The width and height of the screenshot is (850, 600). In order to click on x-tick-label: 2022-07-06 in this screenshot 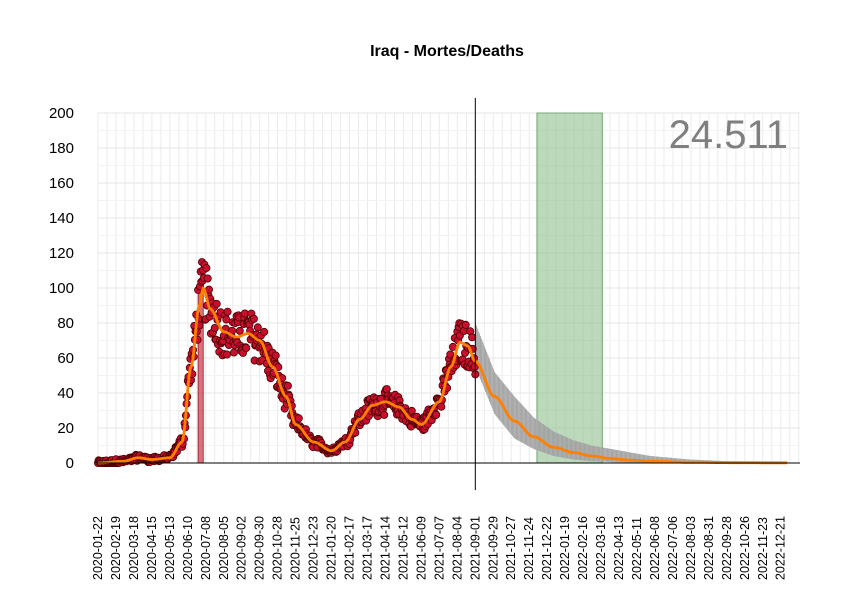, I will do `click(673, 548)`.